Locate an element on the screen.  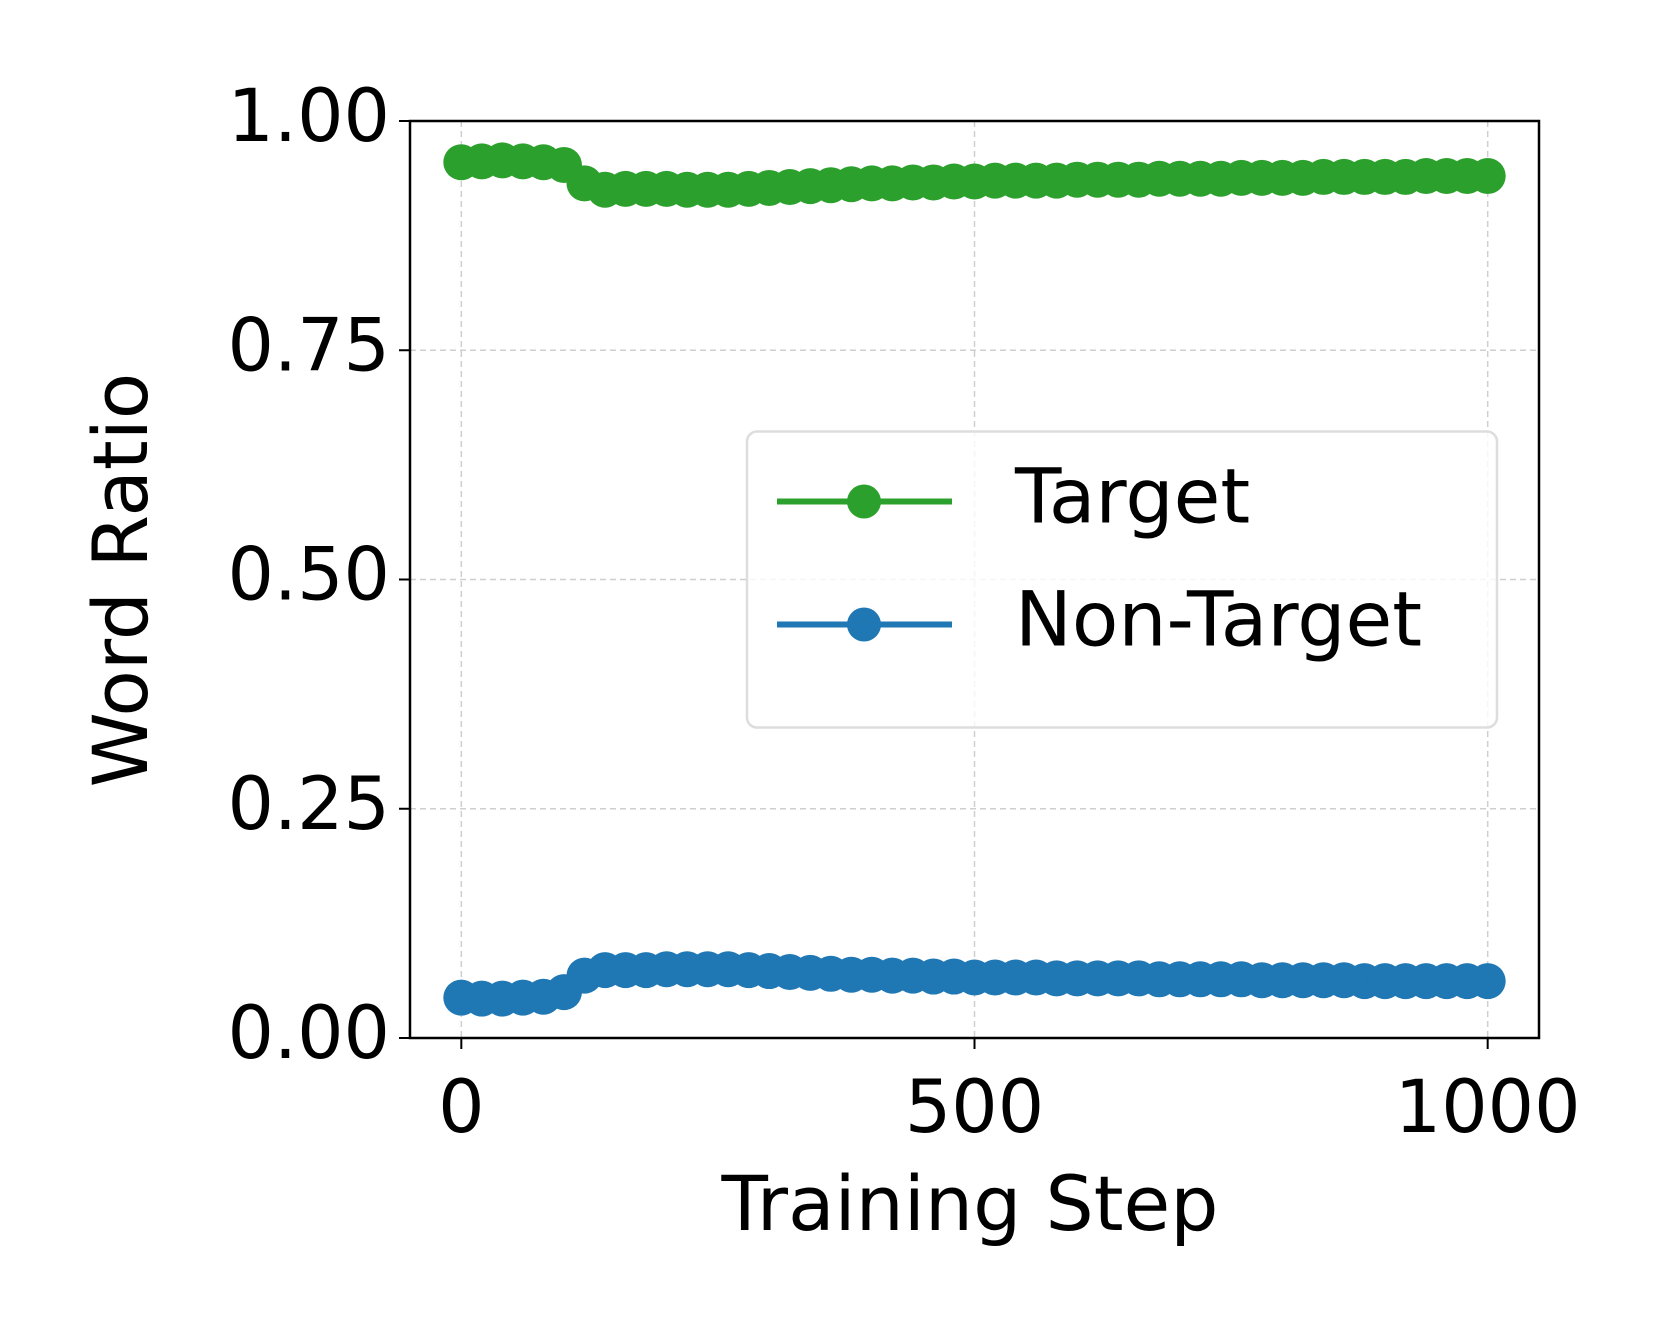
x-tick-label: 500 is located at coordinates (974, 1107).